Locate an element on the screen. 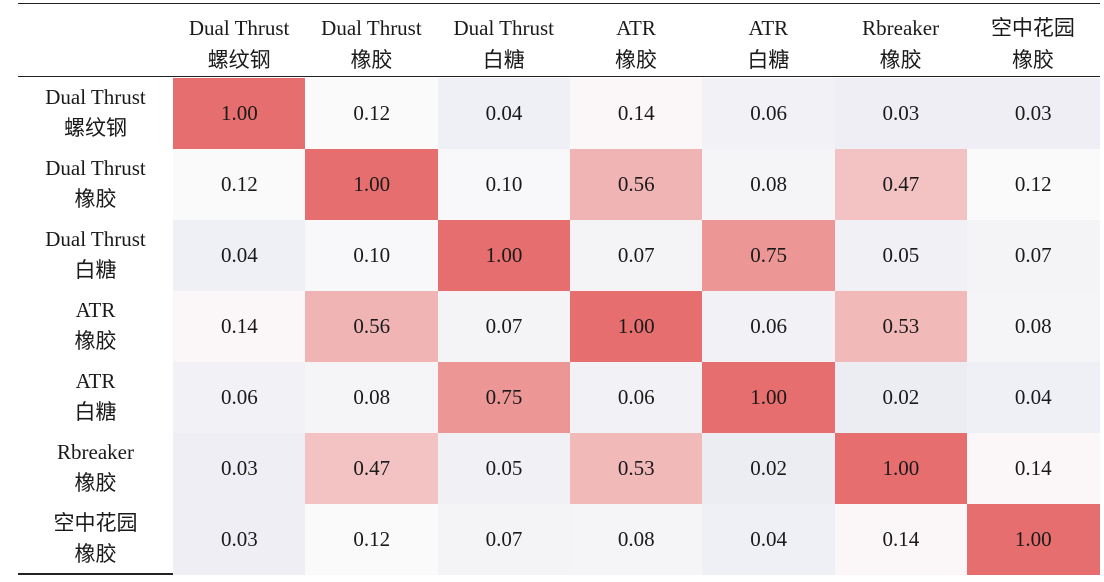 The height and width of the screenshot is (582, 1104). heatmap-cell: 0.02 is located at coordinates (901, 397).